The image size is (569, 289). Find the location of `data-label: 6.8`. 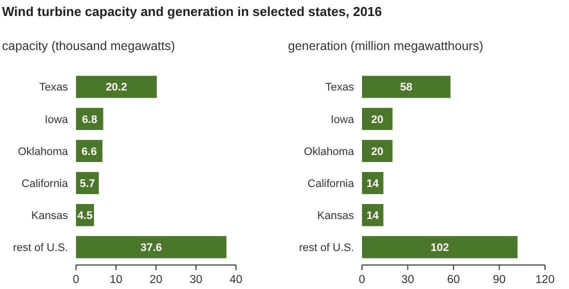

data-label: 6.8 is located at coordinates (90, 120).